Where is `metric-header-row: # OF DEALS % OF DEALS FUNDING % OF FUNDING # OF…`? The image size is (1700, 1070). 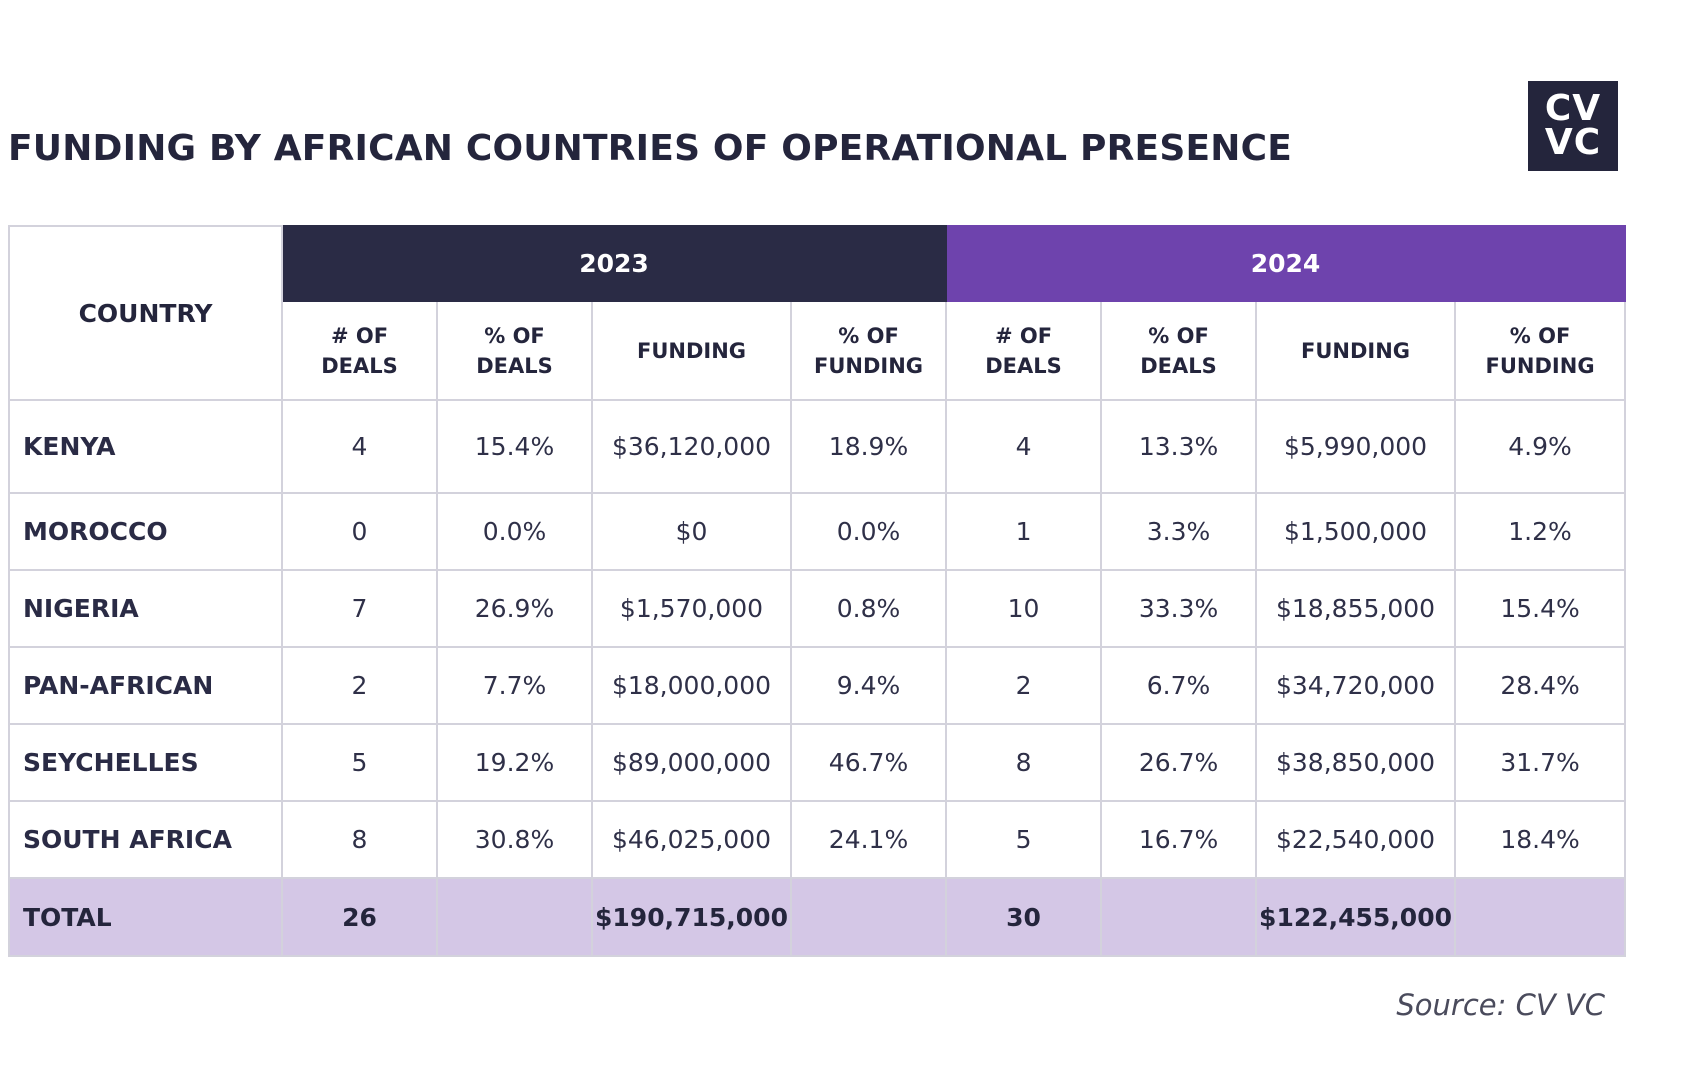 metric-header-row: # OF DEALS % OF DEALS FUNDING % OF FUNDING # OF… is located at coordinates (818, 350).